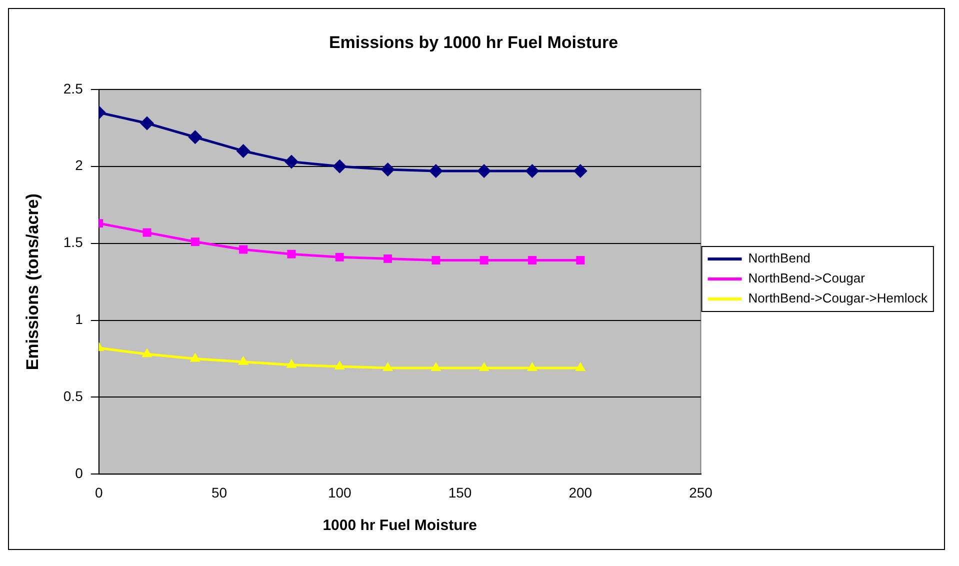 This screenshot has height=566, width=959. I want to click on y-tick-label: 2.5, so click(73, 88).